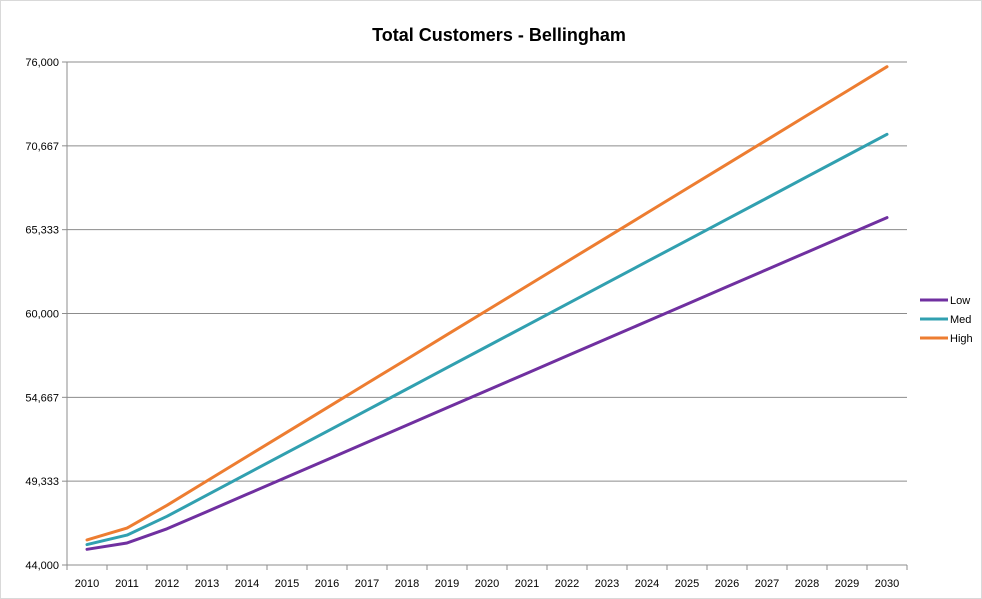 This screenshot has width=982, height=599. I want to click on x-tick-label: 2022, so click(567, 584).